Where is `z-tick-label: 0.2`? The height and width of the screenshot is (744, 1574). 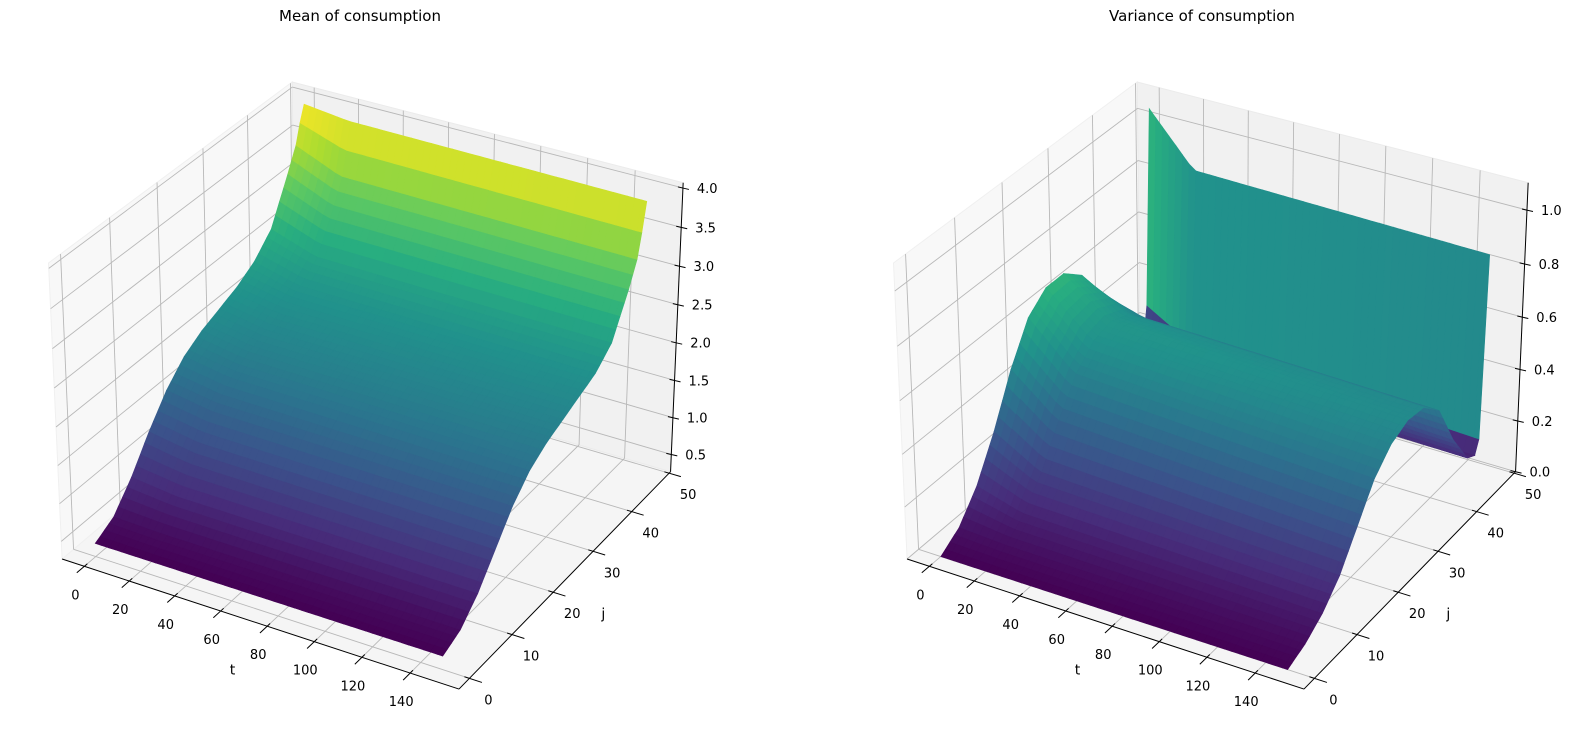
z-tick-label: 0.2 is located at coordinates (1542, 422).